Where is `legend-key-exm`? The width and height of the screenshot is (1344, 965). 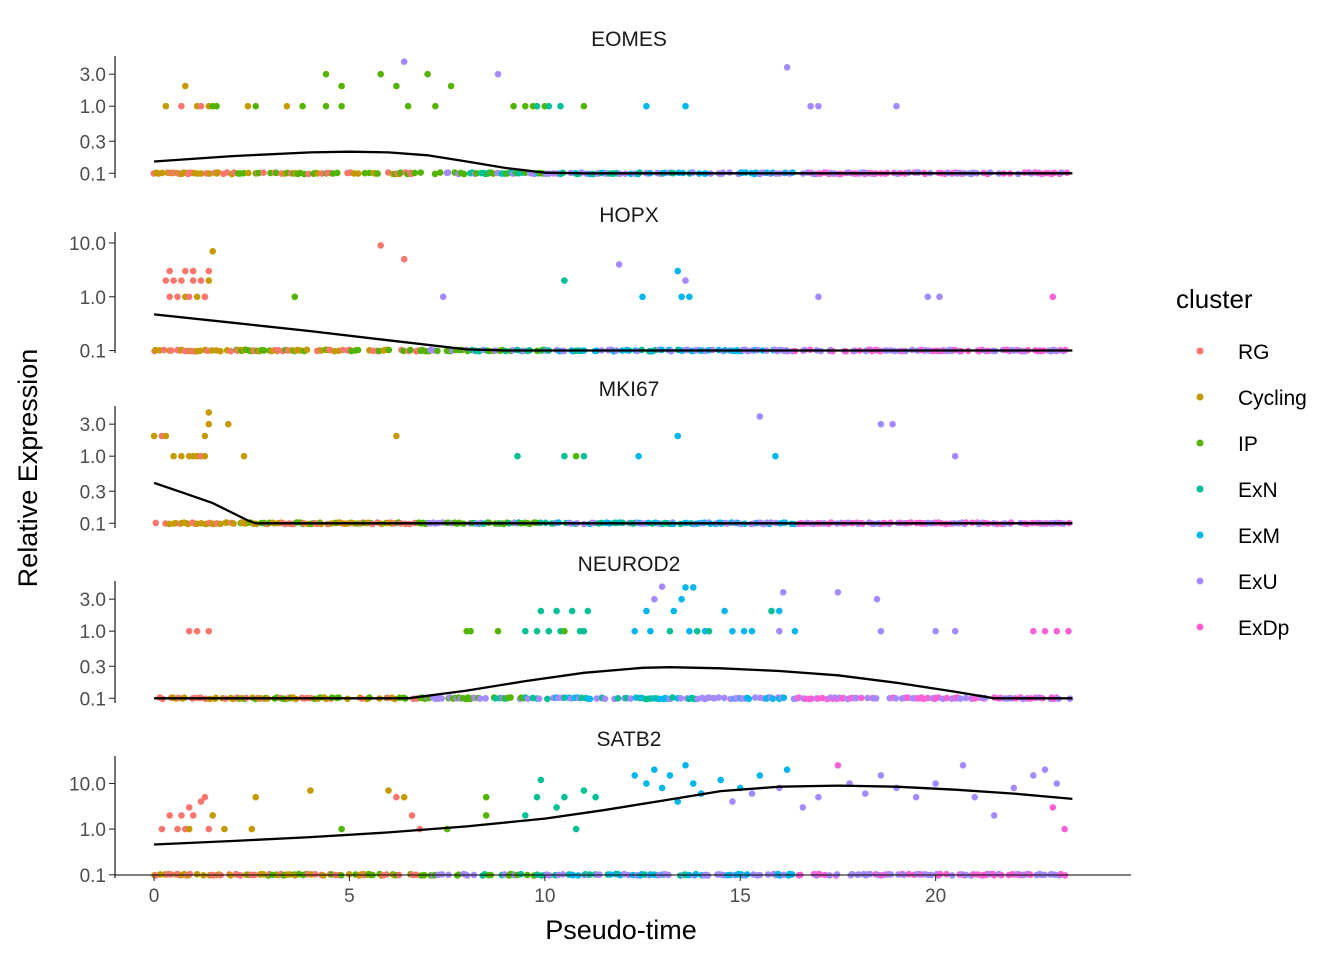 legend-key-exm is located at coordinates (1200, 535).